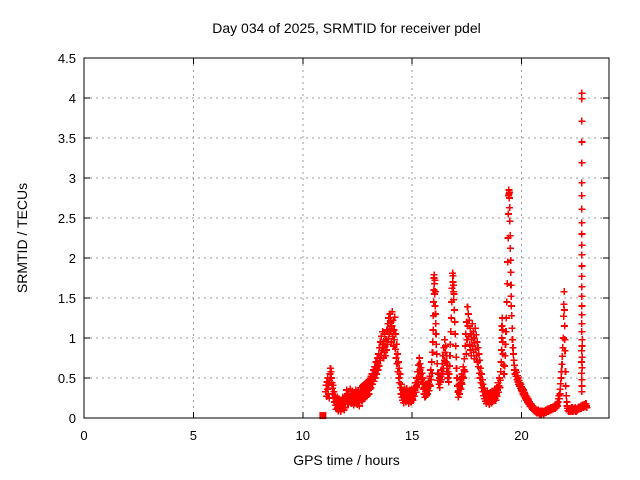 The image size is (640, 480). What do you see at coordinates (521, 435) in the screenshot?
I see `x-tick-label: 20` at bounding box center [521, 435].